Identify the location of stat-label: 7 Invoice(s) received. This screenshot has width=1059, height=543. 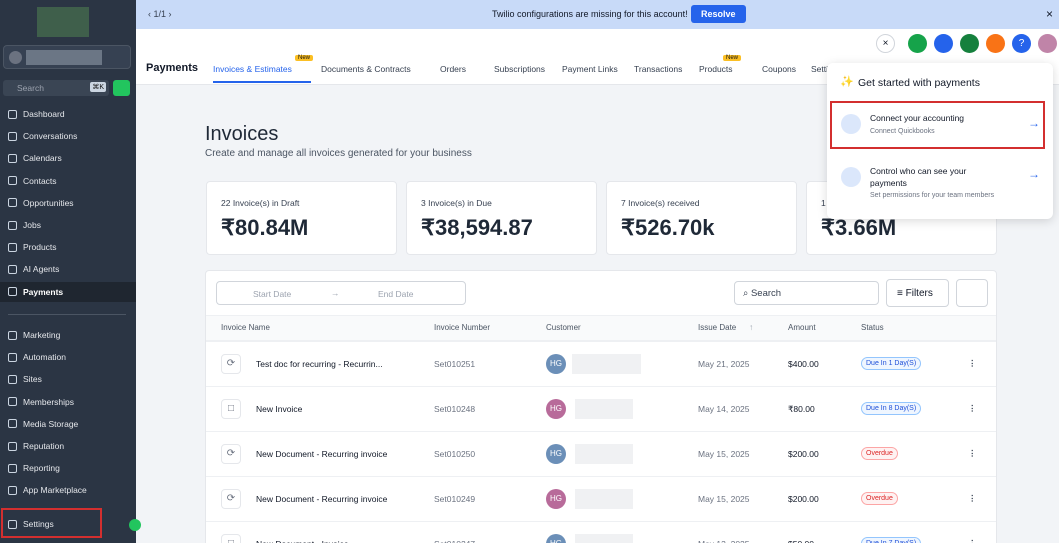
(660, 203).